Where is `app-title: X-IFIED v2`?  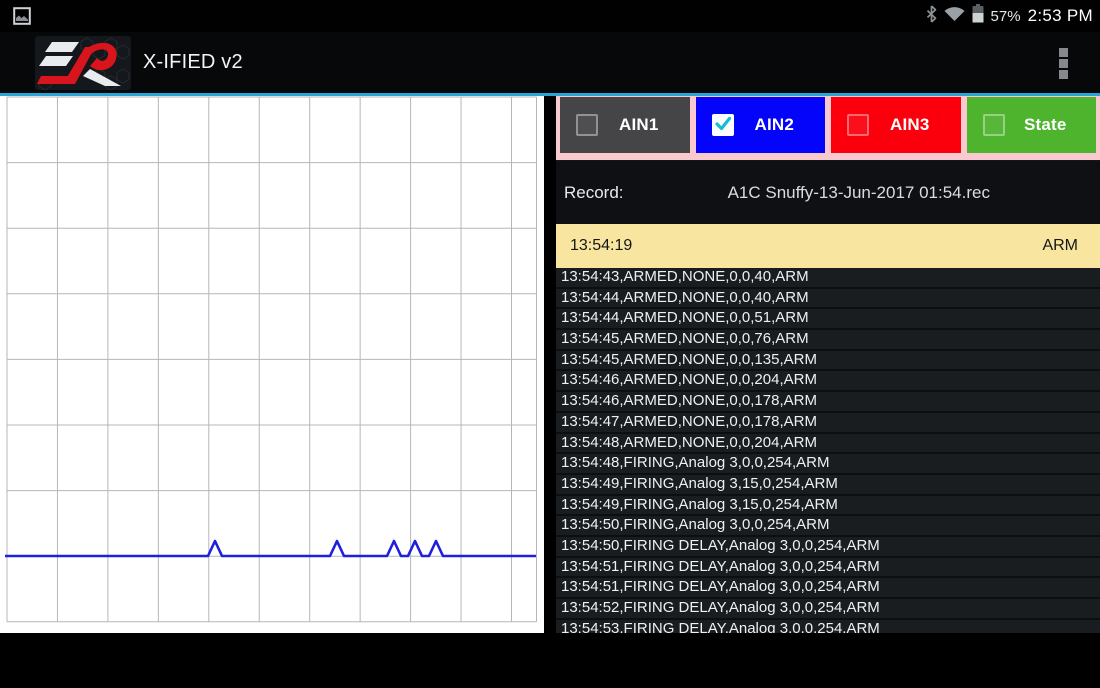 app-title: X-IFIED v2 is located at coordinates (193, 62).